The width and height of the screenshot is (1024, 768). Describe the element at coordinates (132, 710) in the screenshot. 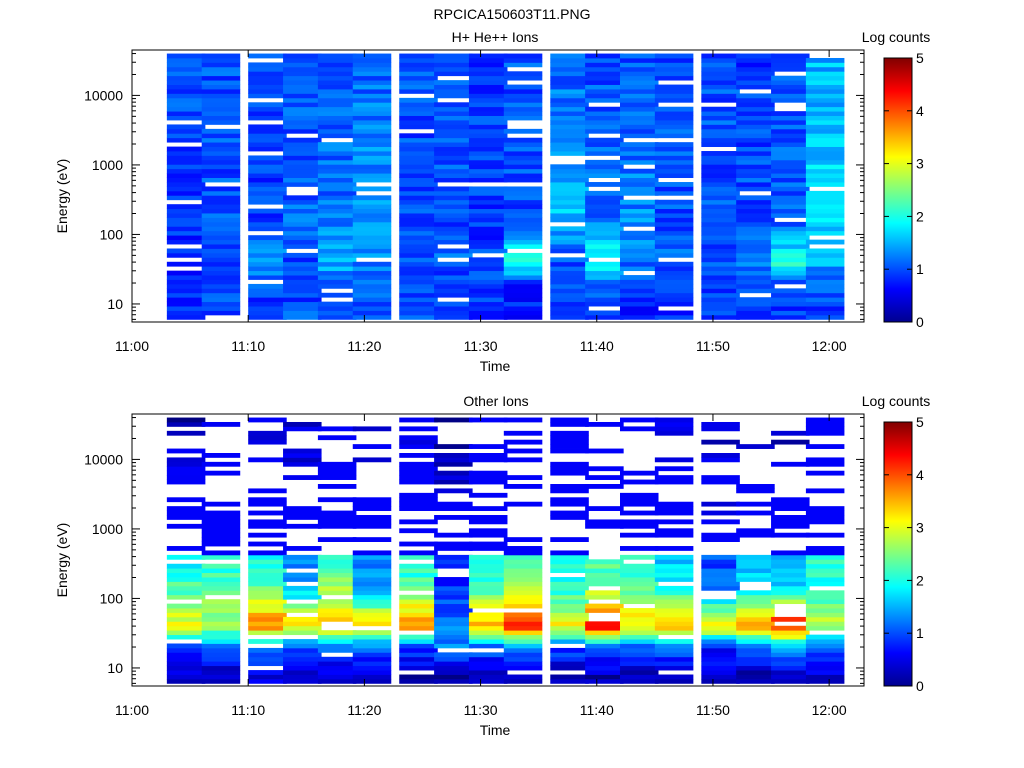

I see `x-tick-label: 11:00` at that location.